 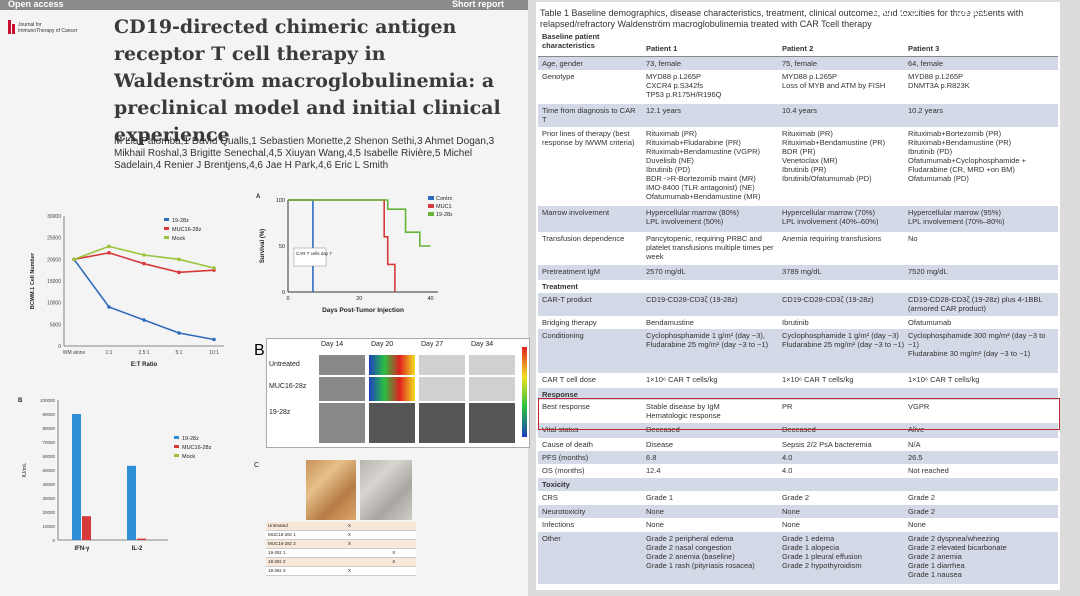 I want to click on imaging-group-label: 19-28z, so click(x=280, y=412).